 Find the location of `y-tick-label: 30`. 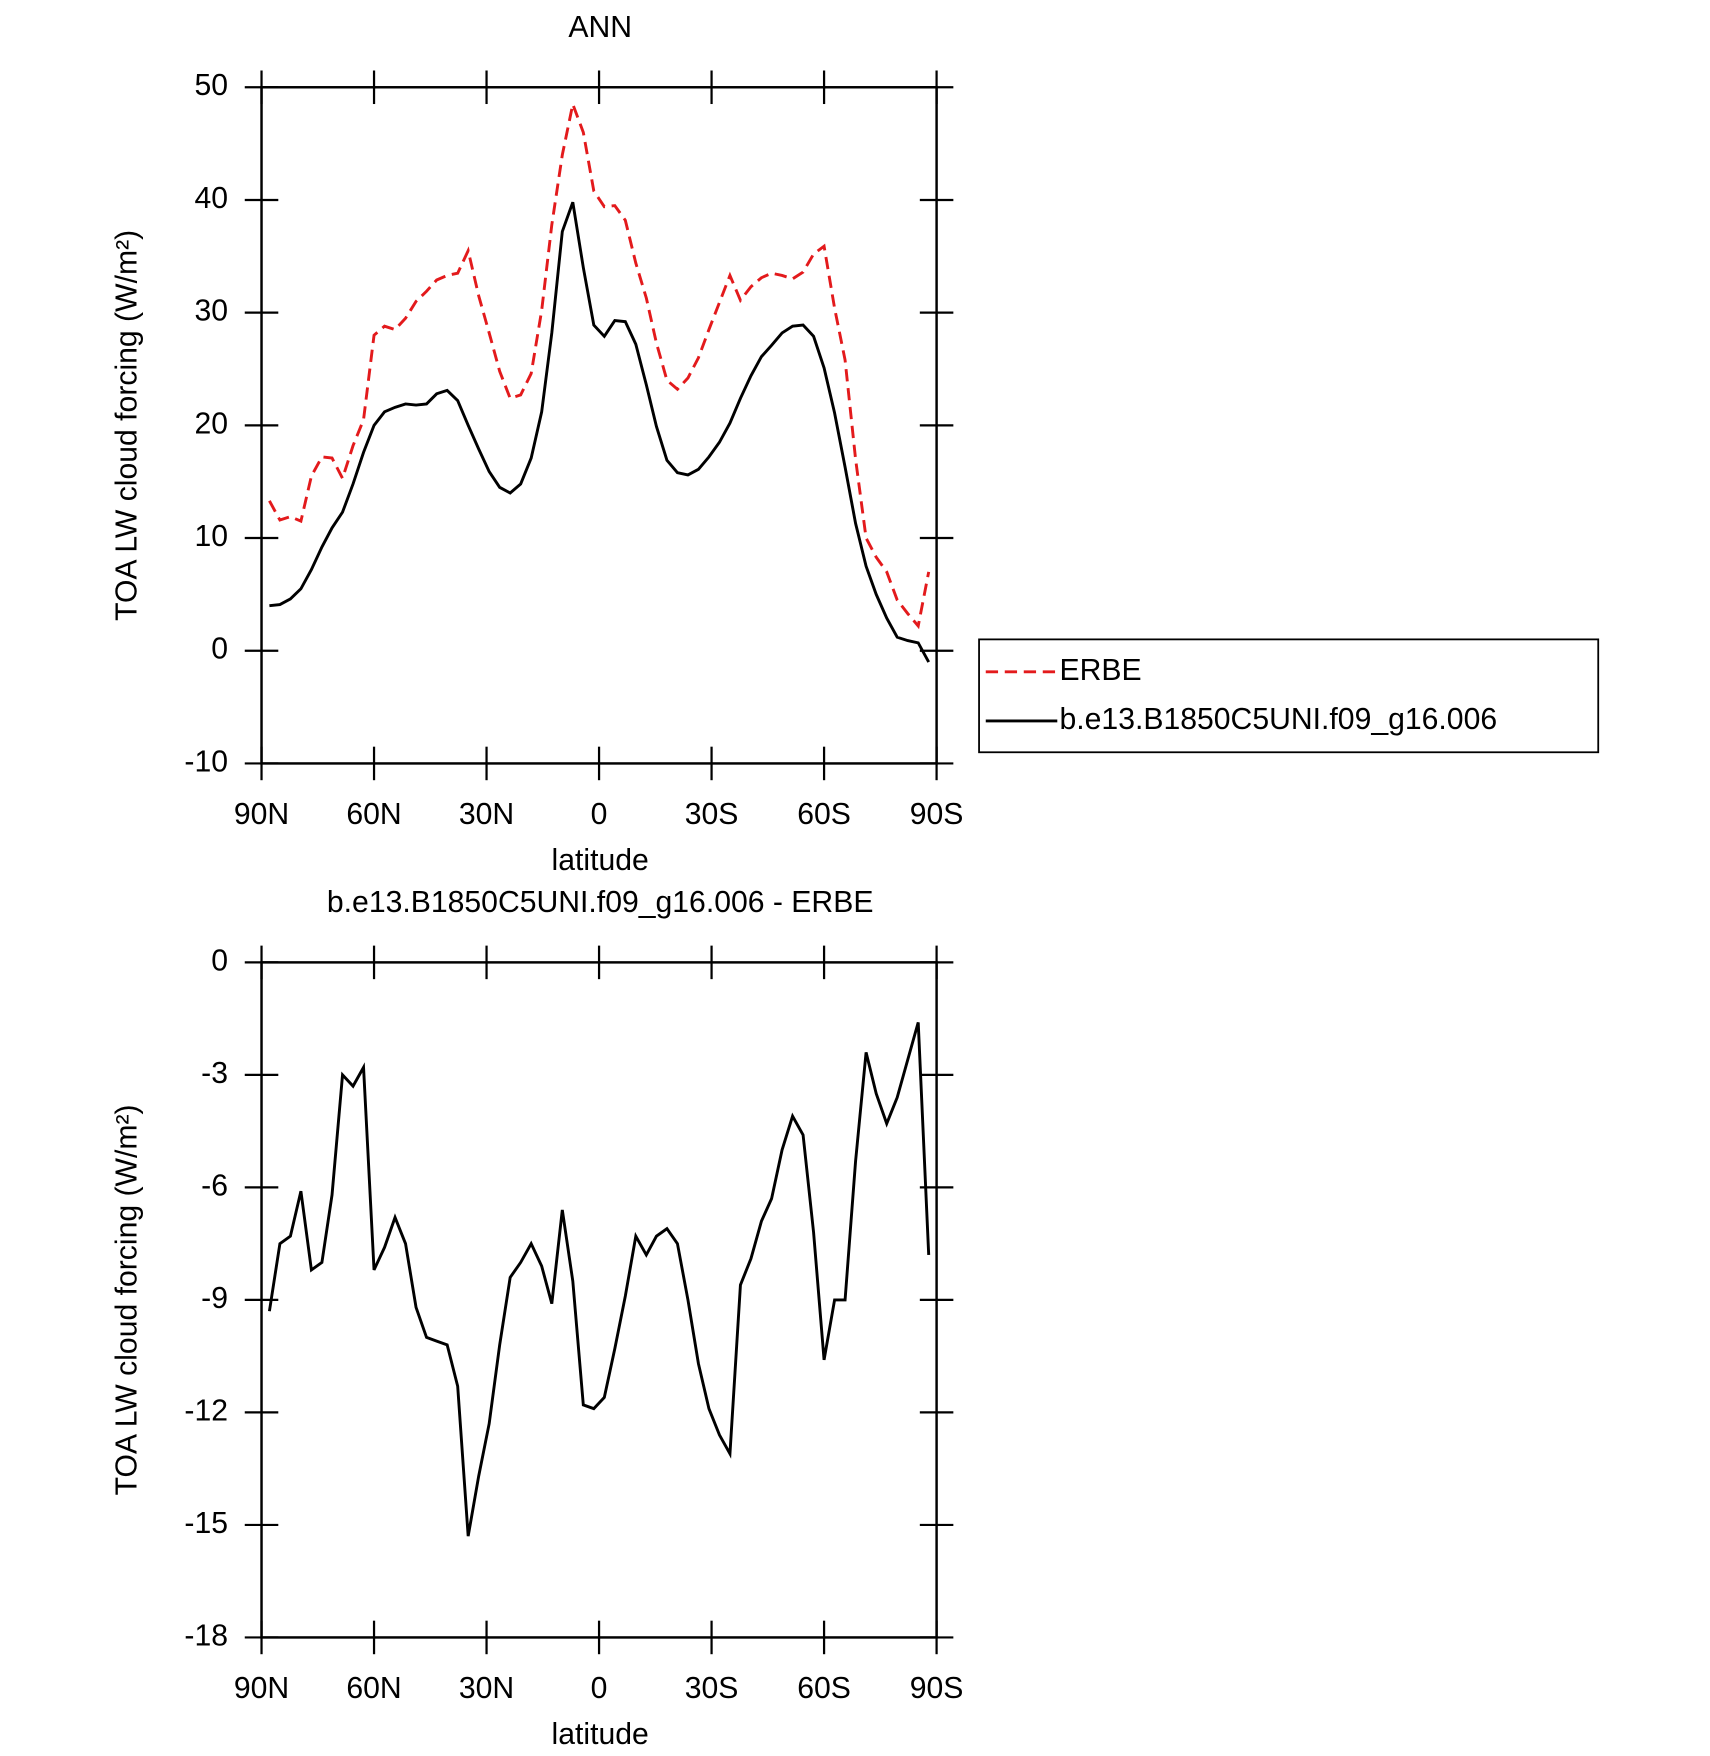

y-tick-label: 30 is located at coordinates (211, 311).